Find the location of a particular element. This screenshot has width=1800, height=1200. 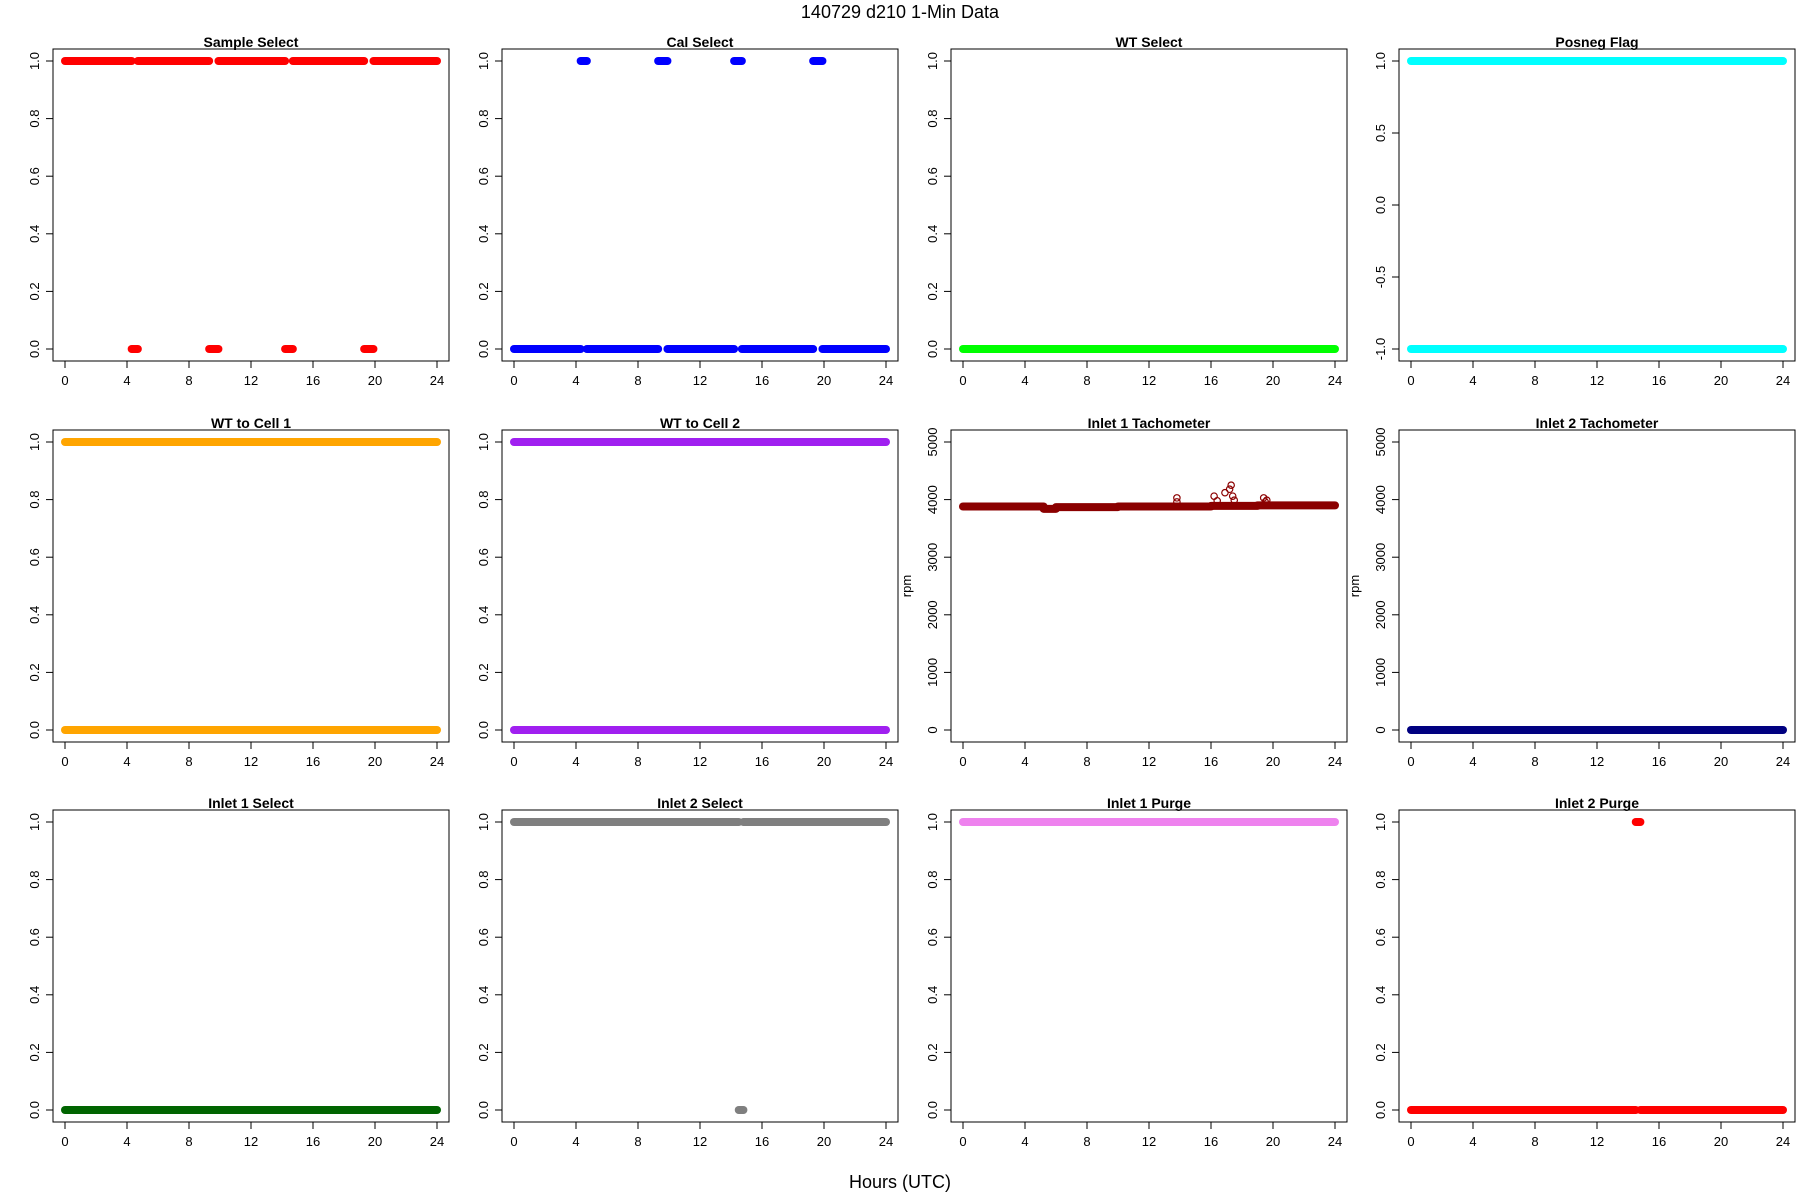

panel-title: Cal Select is located at coordinates (700, 42).